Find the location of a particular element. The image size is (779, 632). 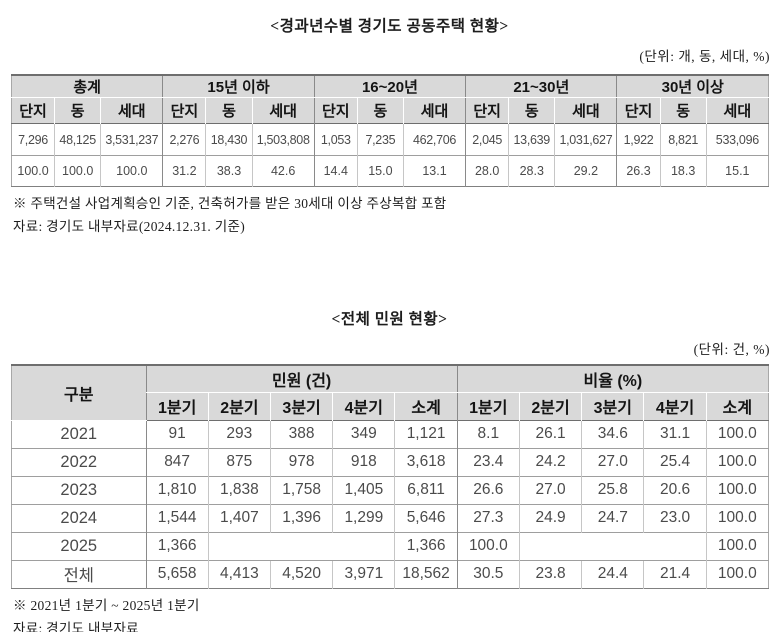

cell: 15.1 is located at coordinates (737, 171).